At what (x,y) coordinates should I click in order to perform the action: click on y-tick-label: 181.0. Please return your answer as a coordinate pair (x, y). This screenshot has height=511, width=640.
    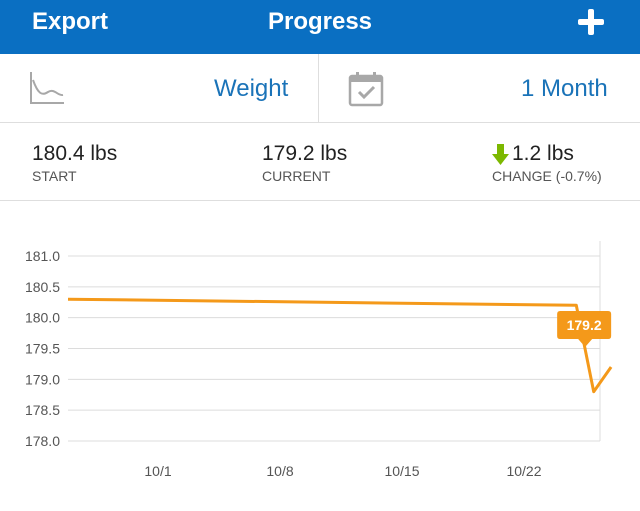
    Looking at the image, I should click on (42, 256).